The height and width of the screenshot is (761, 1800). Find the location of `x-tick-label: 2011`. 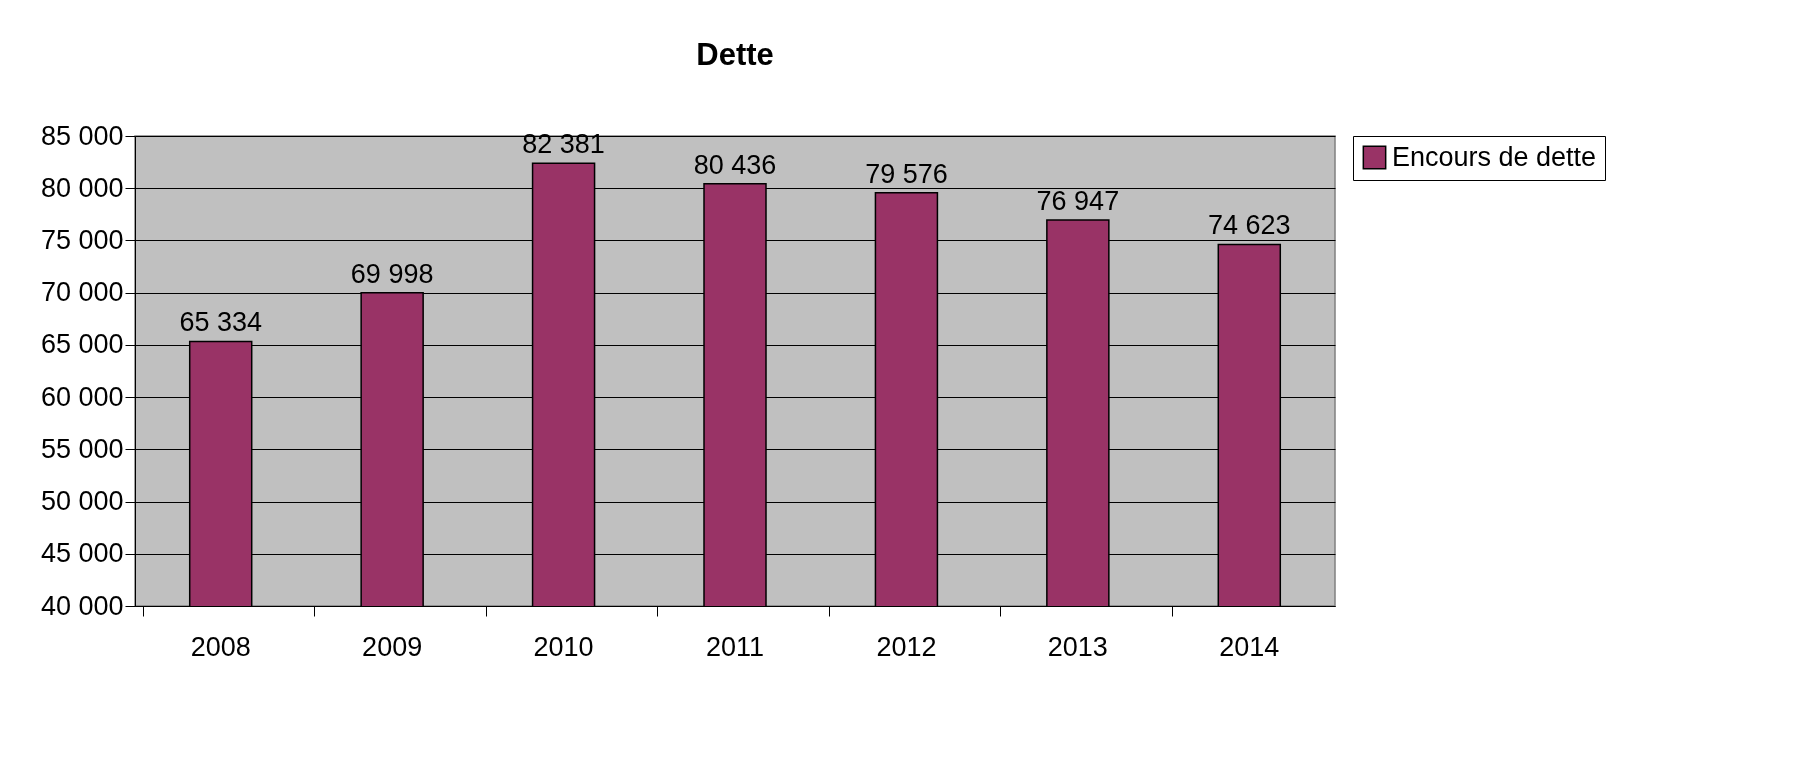

x-tick-label: 2011 is located at coordinates (735, 646).